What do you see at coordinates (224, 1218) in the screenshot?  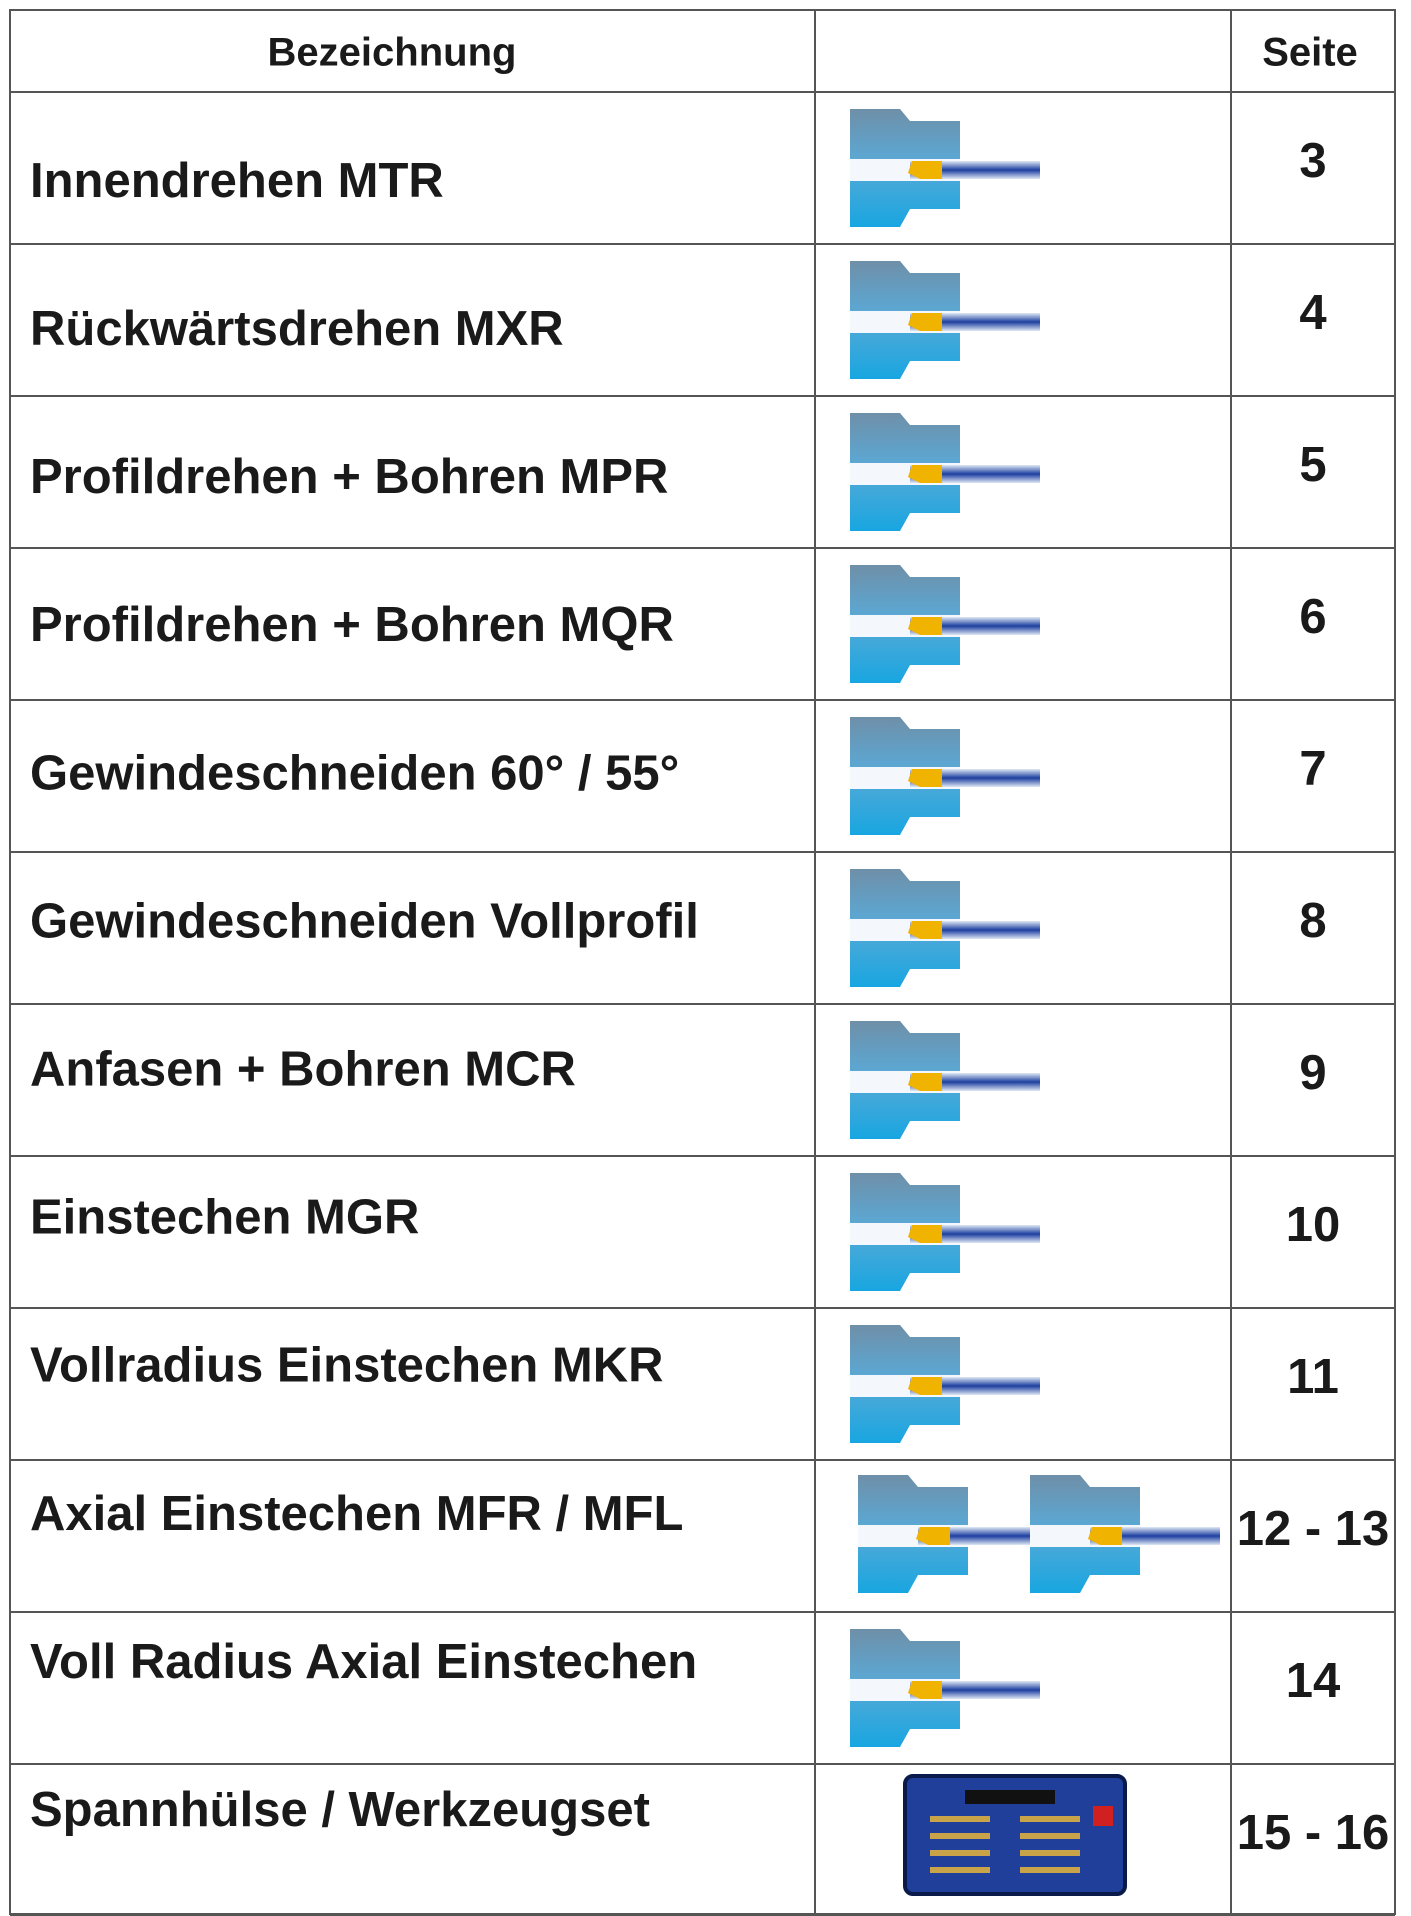 I see `row-label: Einstechen MGR` at bounding box center [224, 1218].